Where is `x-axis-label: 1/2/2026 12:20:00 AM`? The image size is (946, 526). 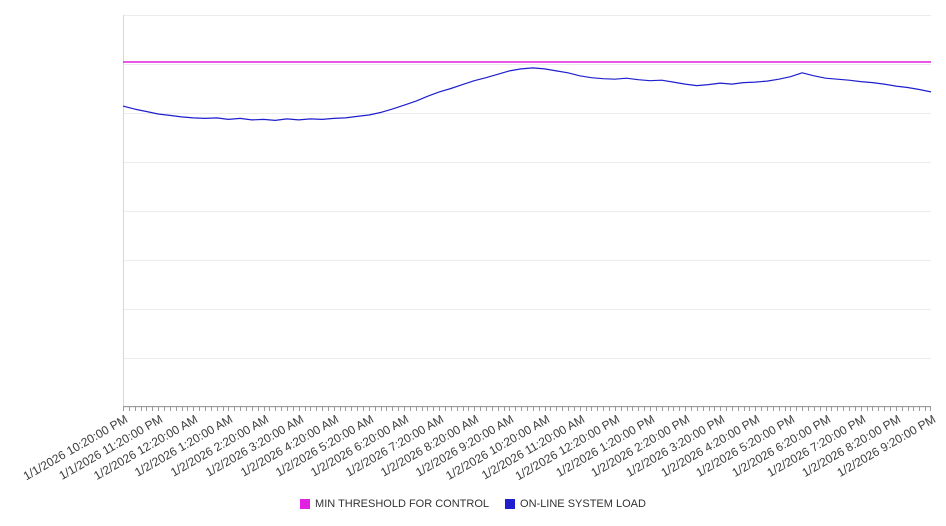 x-axis-label: 1/2/2026 12:20:00 AM is located at coordinates (146, 447).